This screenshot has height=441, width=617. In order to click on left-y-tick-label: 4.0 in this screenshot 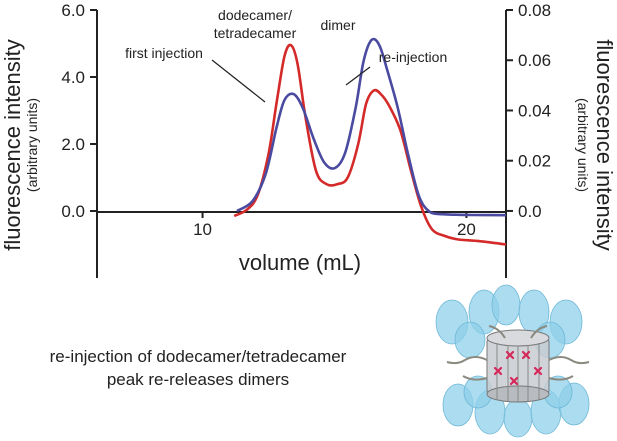, I will do `click(73, 77)`.